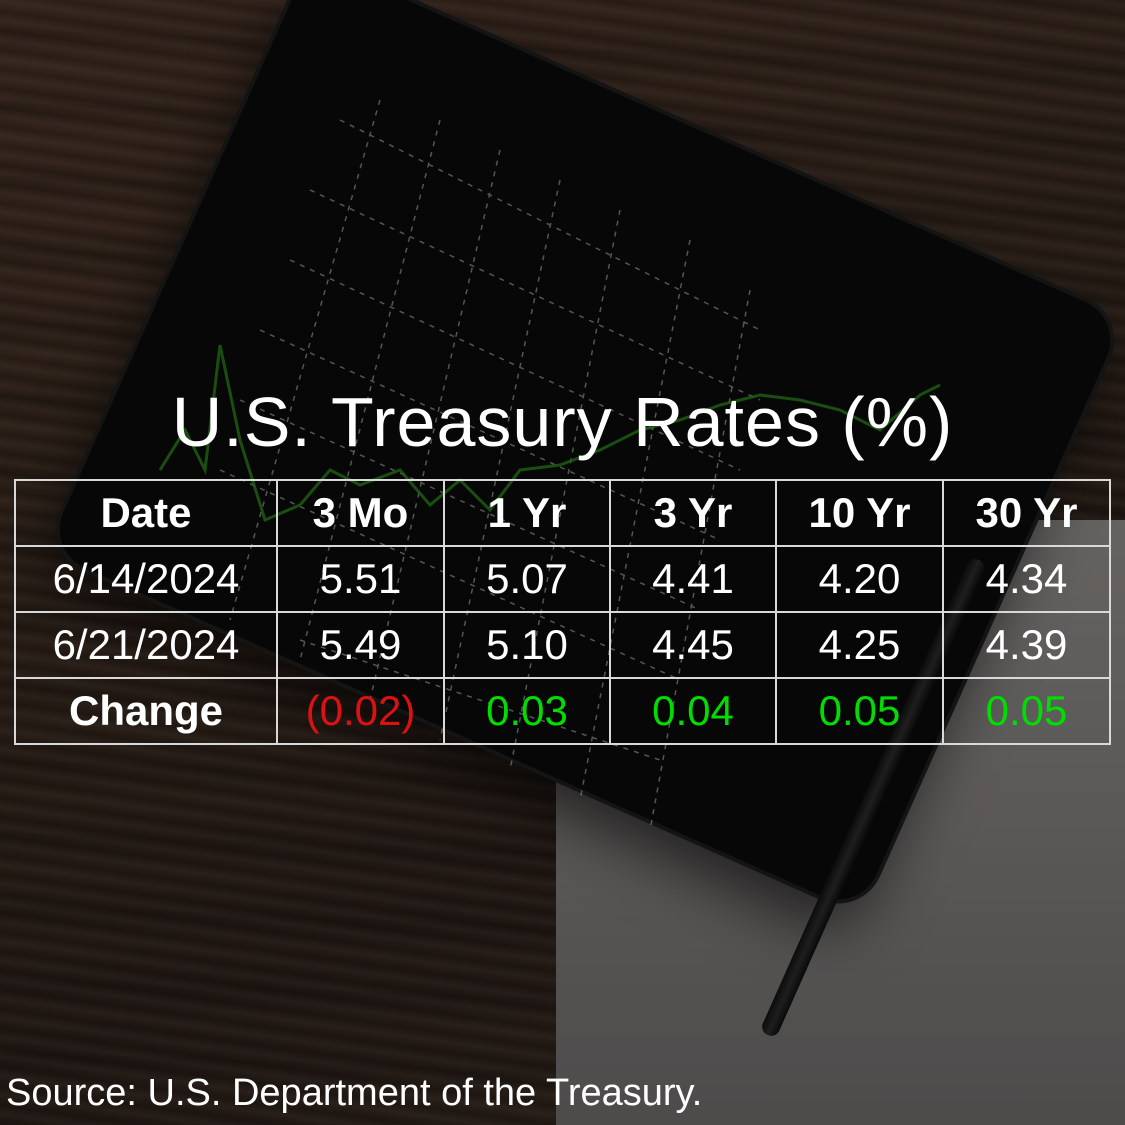  I want to click on table-row: 6/14/2024 5.51 5.07 4.41 4.20 4.34, so click(562, 579).